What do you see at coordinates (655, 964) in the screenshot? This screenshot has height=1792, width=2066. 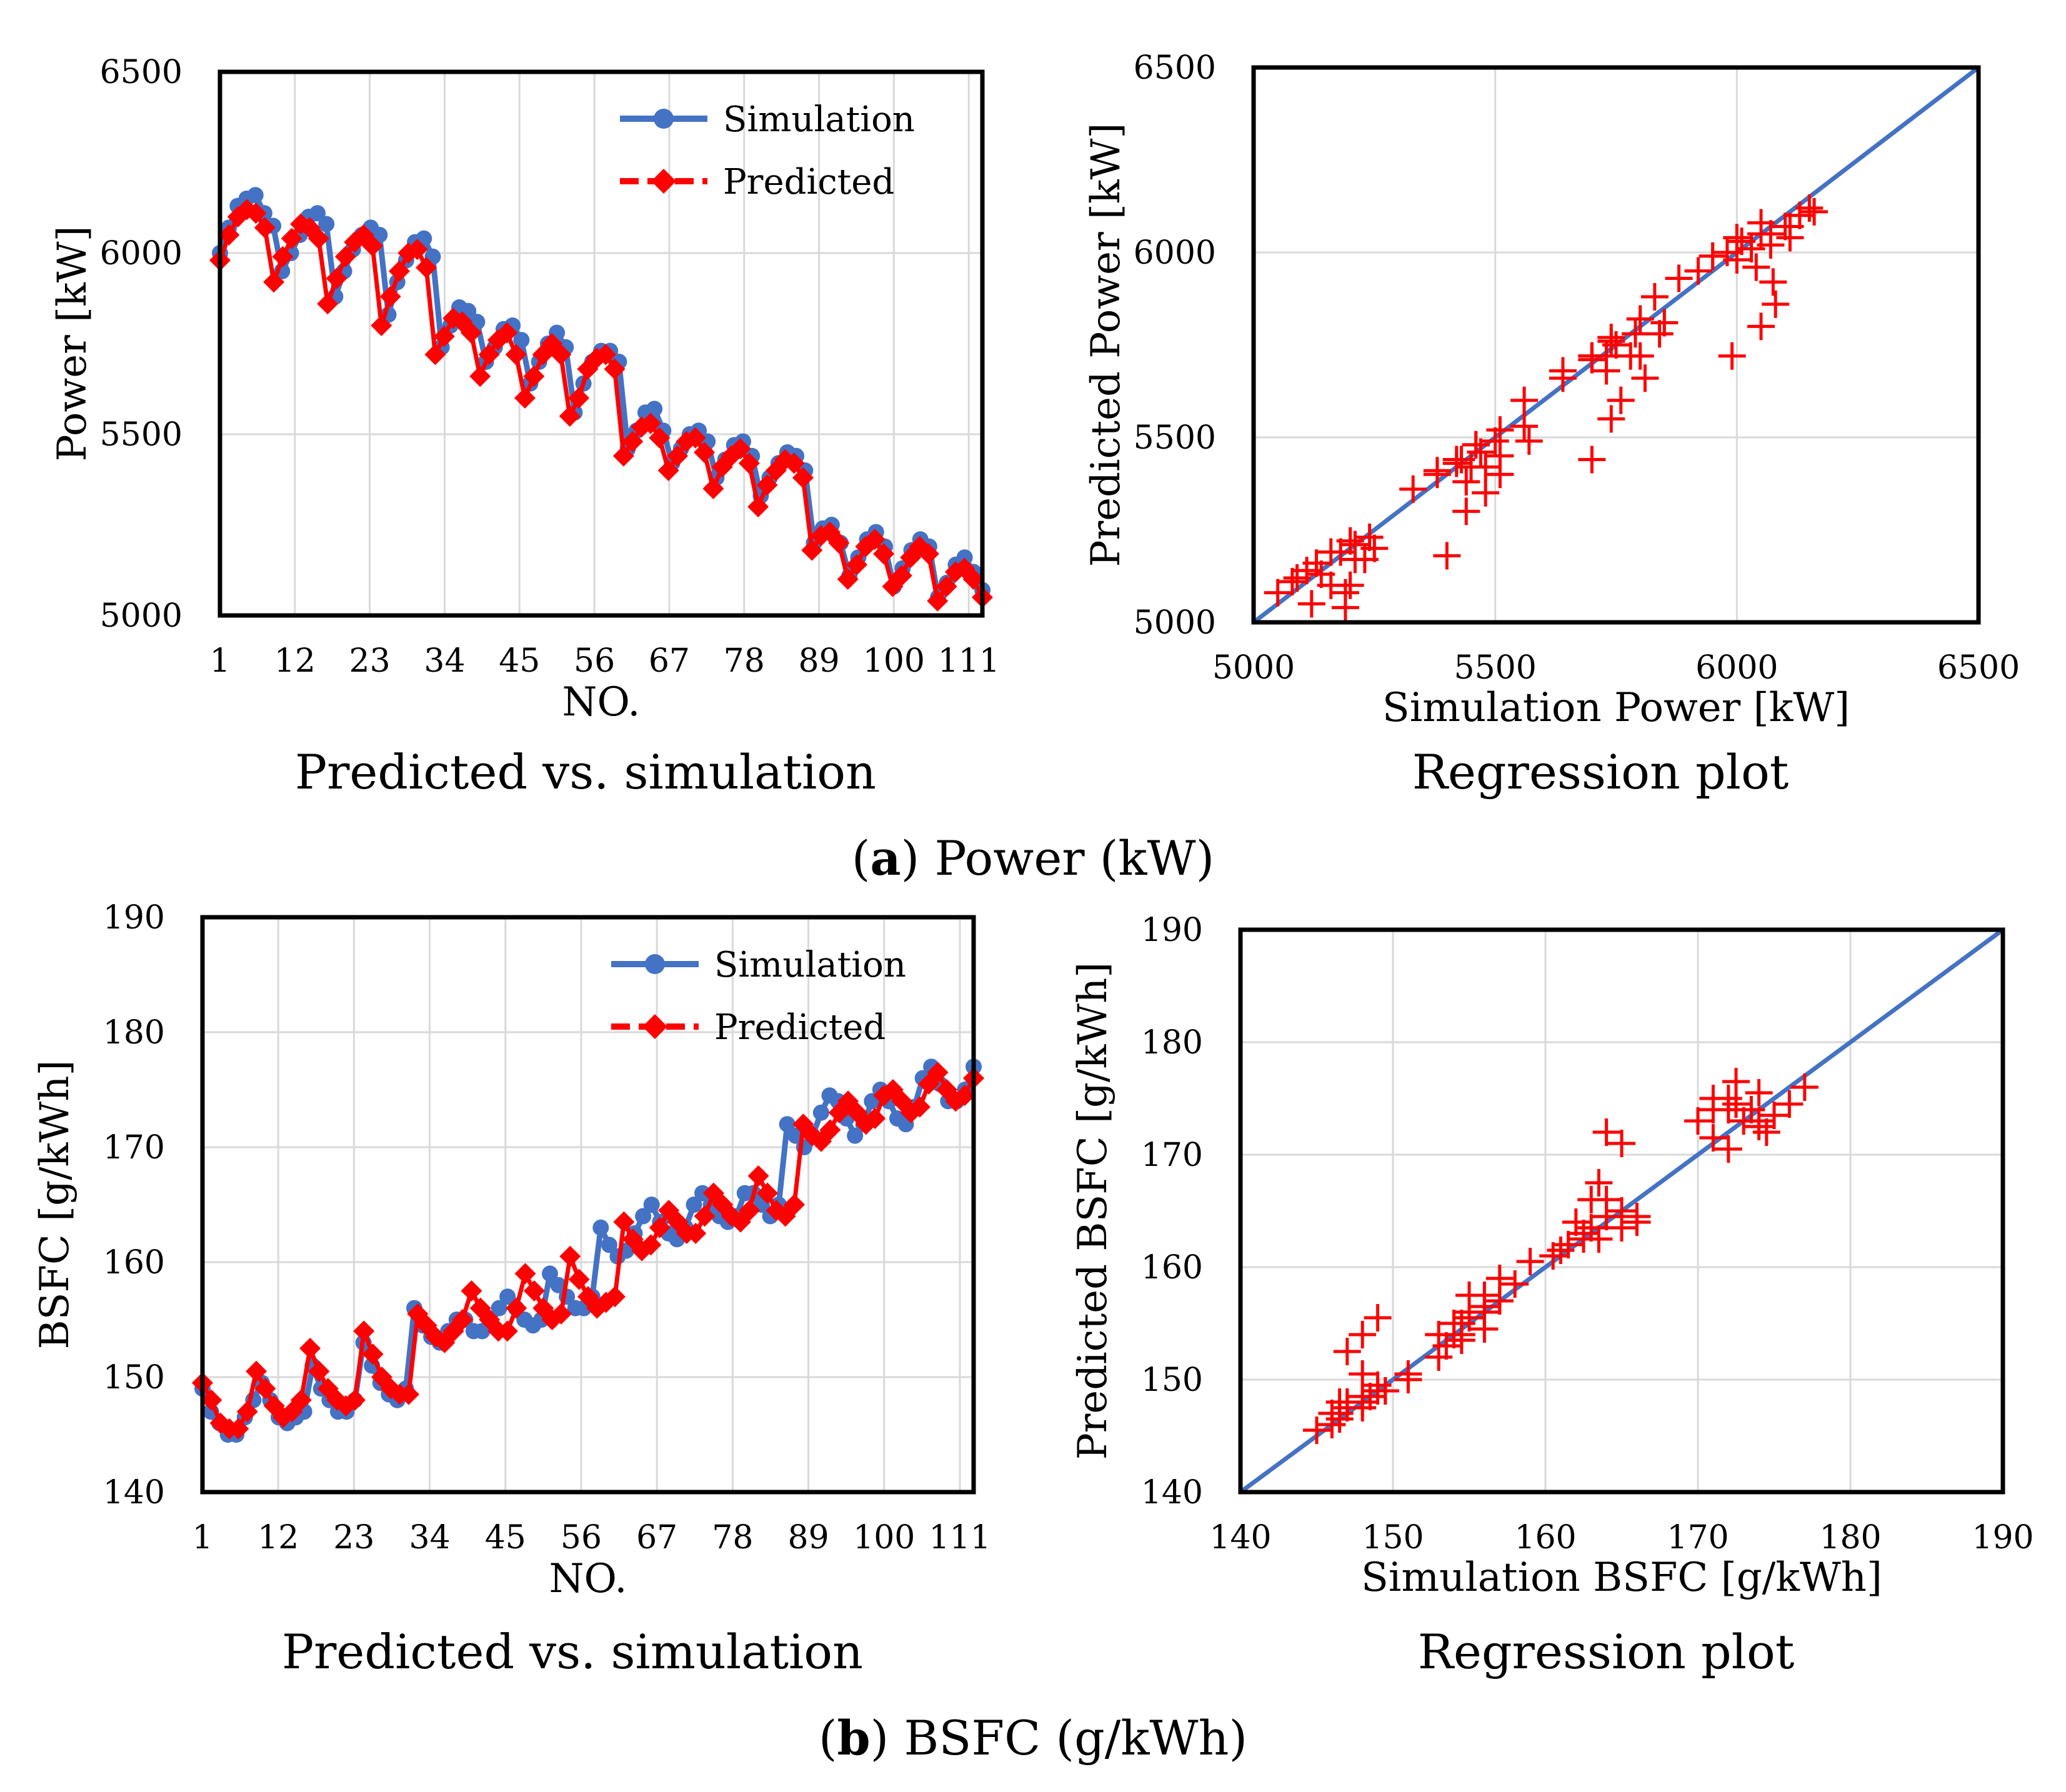 I see `bsfc-line-legend-marker-simulation` at bounding box center [655, 964].